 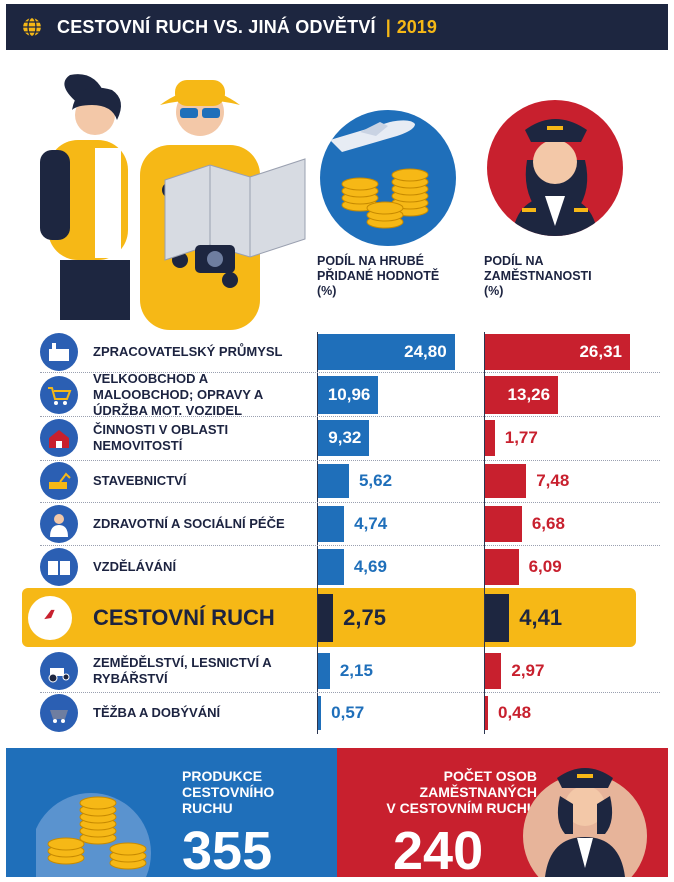 What do you see at coordinates (222, 776) in the screenshot?
I see `production-label-line1: PRODUKCE` at bounding box center [222, 776].